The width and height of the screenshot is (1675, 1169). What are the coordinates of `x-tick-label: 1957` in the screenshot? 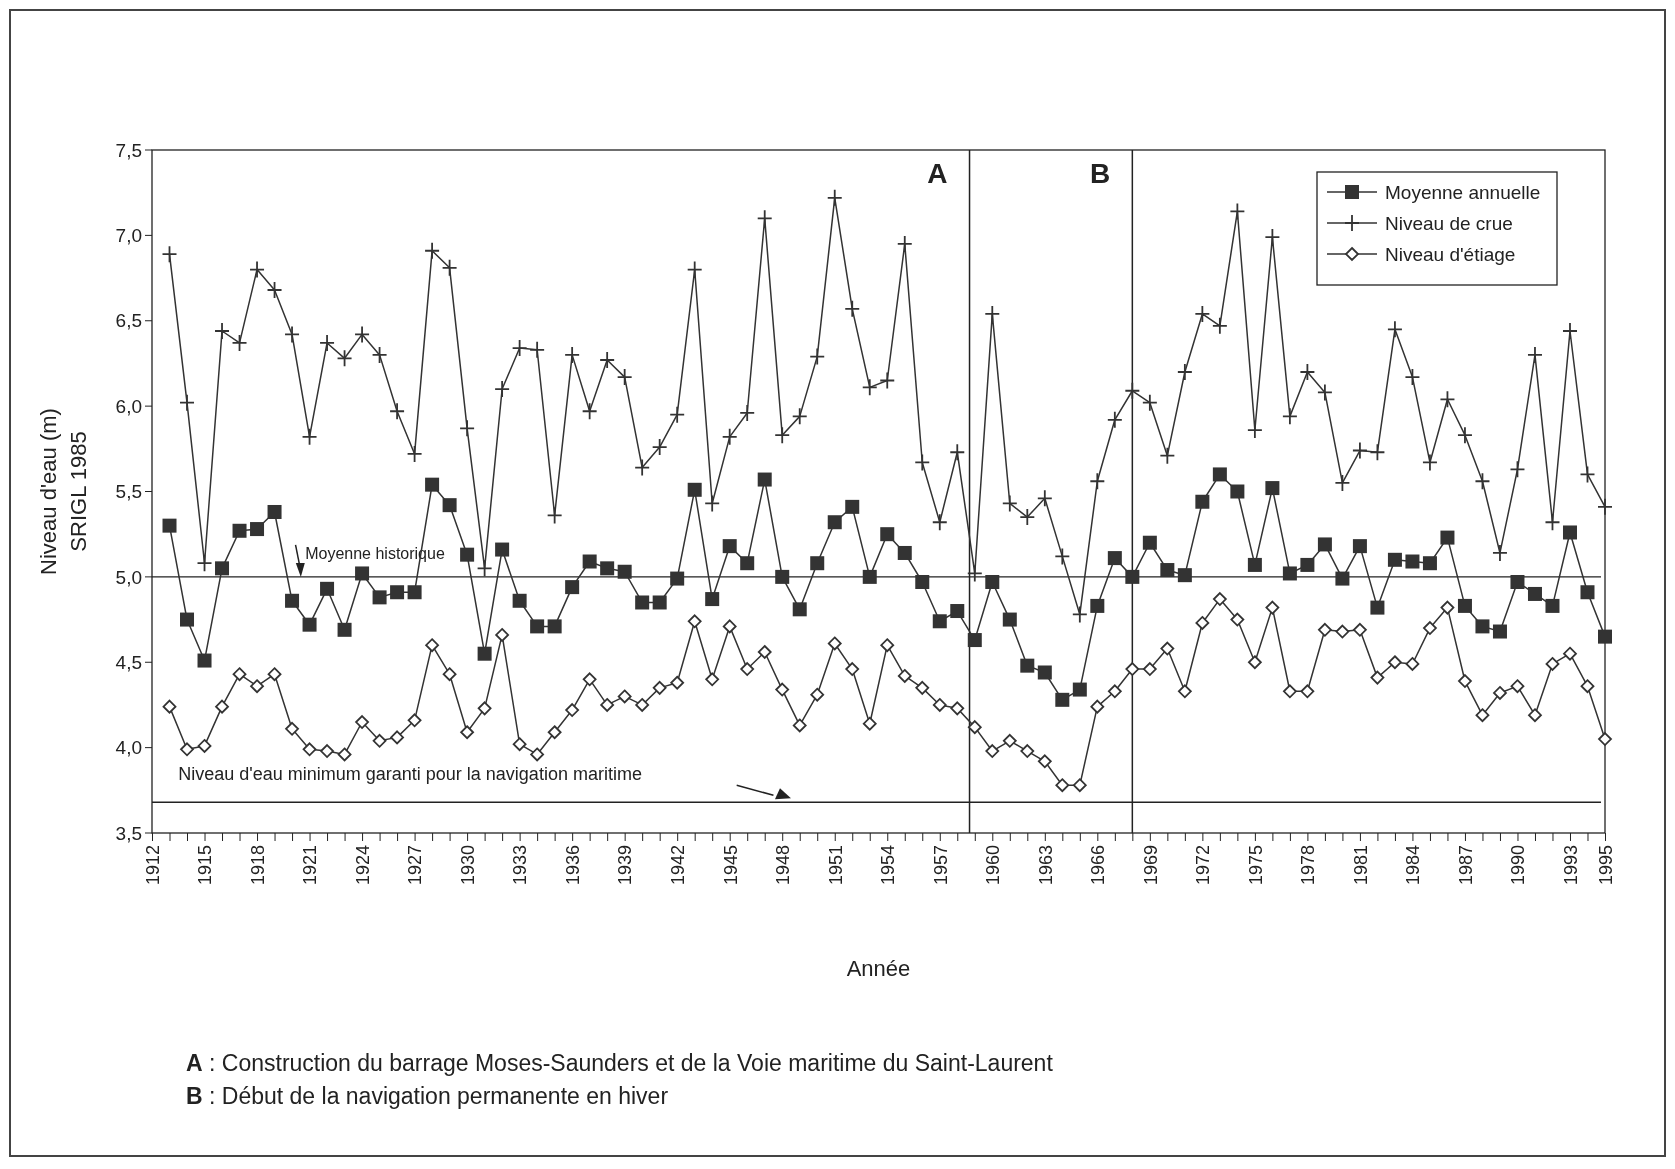 It's located at (940, 865).